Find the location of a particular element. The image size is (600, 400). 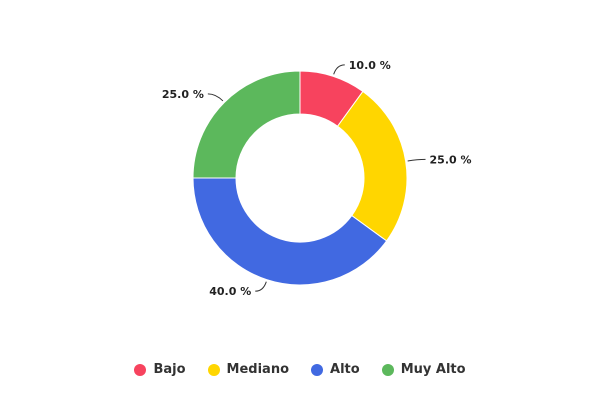

data-label-connector-mediano is located at coordinates (416, 160).